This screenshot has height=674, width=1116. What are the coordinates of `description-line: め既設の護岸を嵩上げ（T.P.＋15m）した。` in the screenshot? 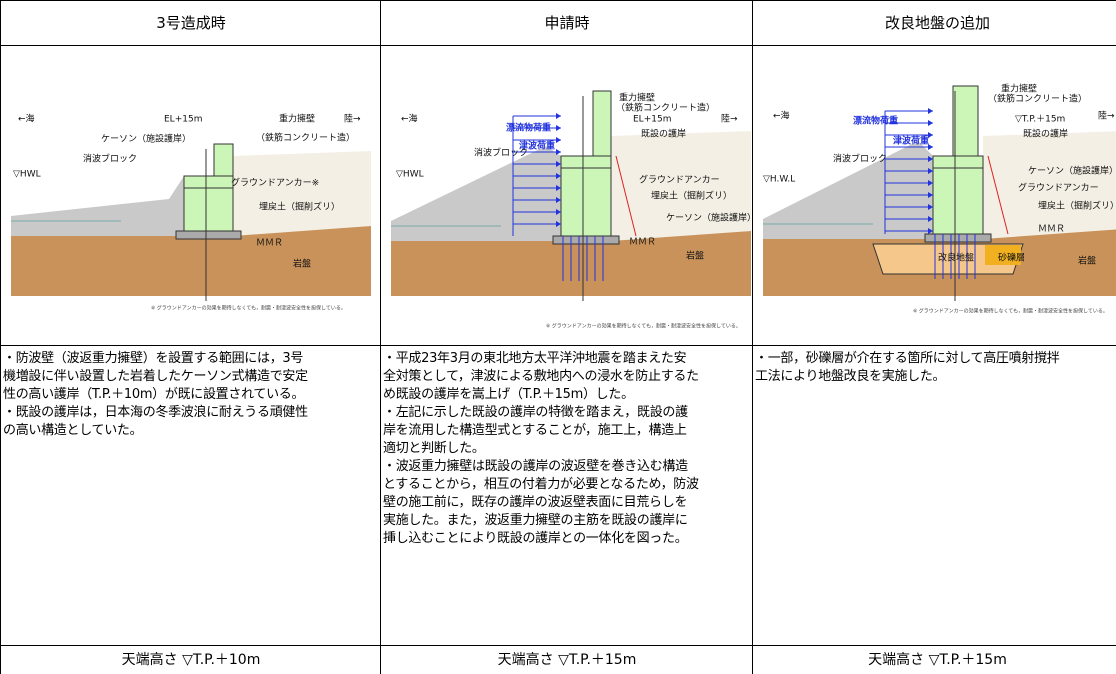 It's located at (508, 394).